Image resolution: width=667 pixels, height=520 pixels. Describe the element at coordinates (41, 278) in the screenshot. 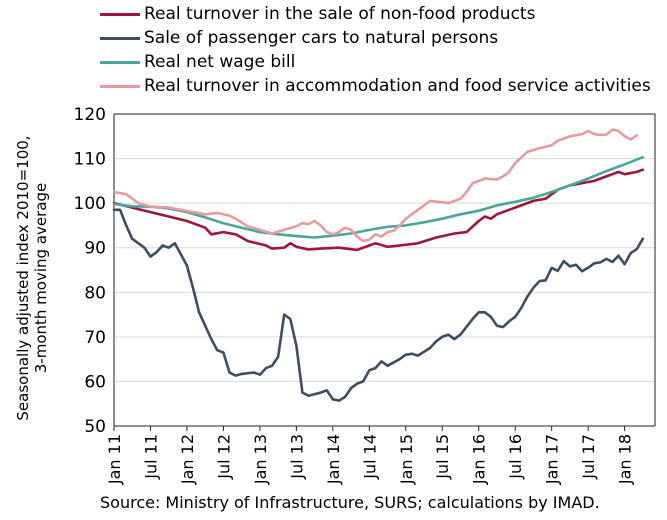

I see `y-axis-label-line-2: 3-month moving average` at that location.